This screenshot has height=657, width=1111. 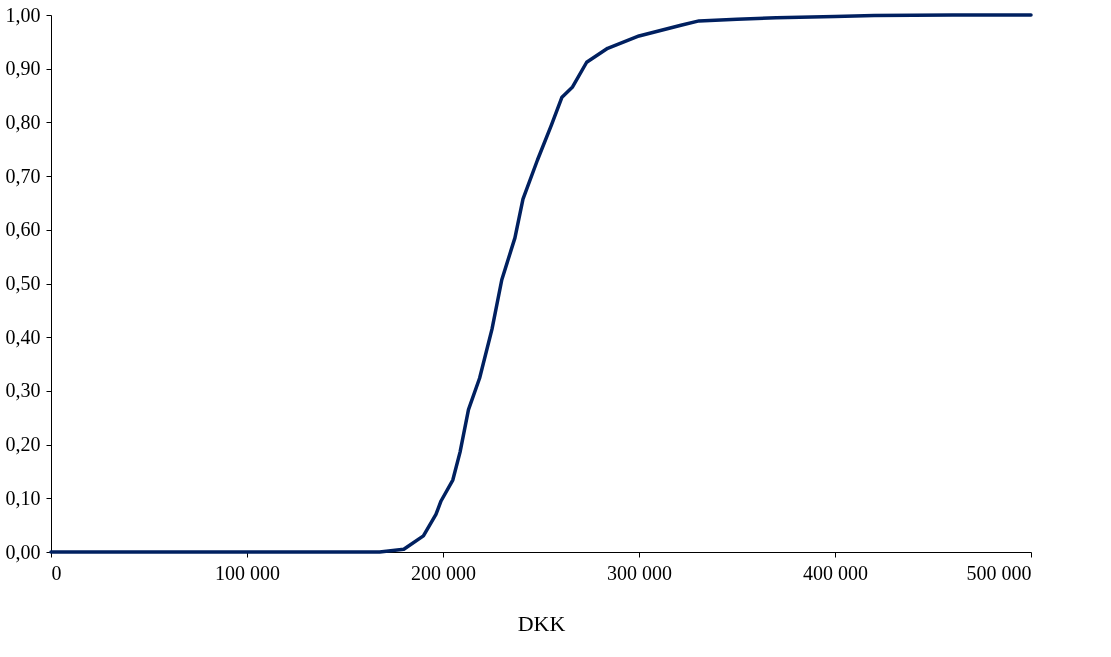 I want to click on y-tick-label: 0,20, so click(x=23, y=444).